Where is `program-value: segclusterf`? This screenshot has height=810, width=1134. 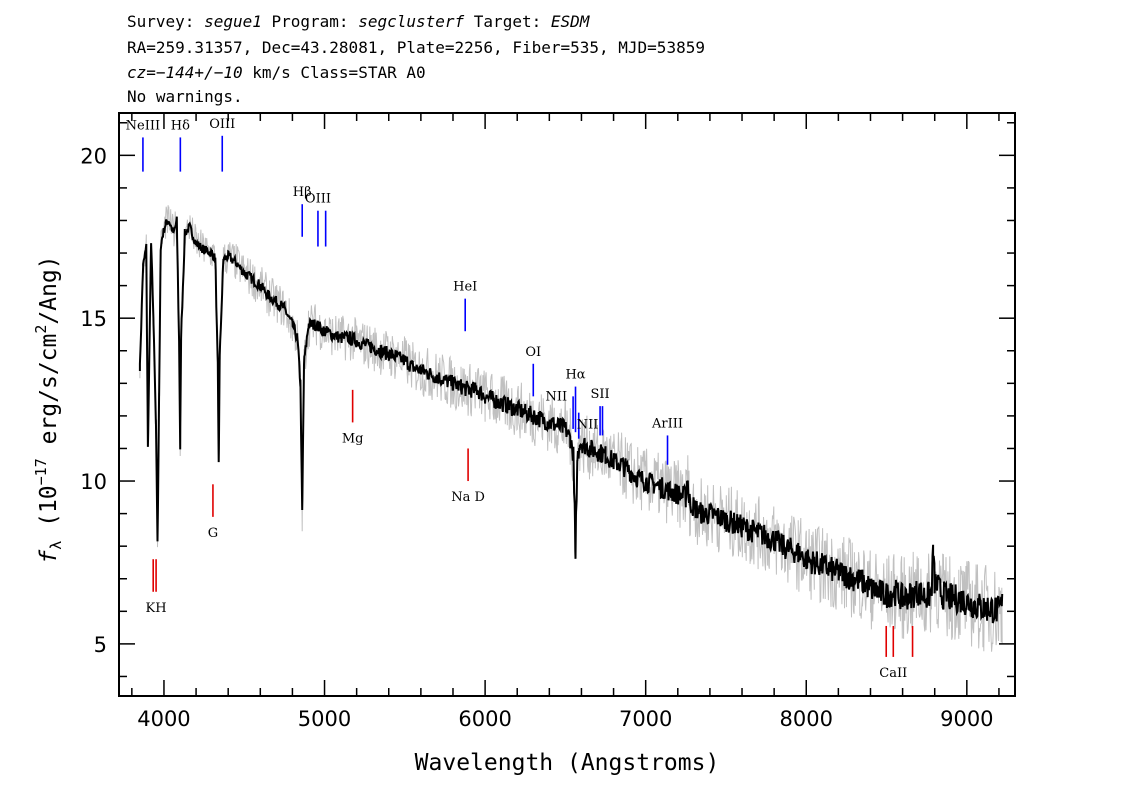 program-value: segclusterf is located at coordinates (411, 21).